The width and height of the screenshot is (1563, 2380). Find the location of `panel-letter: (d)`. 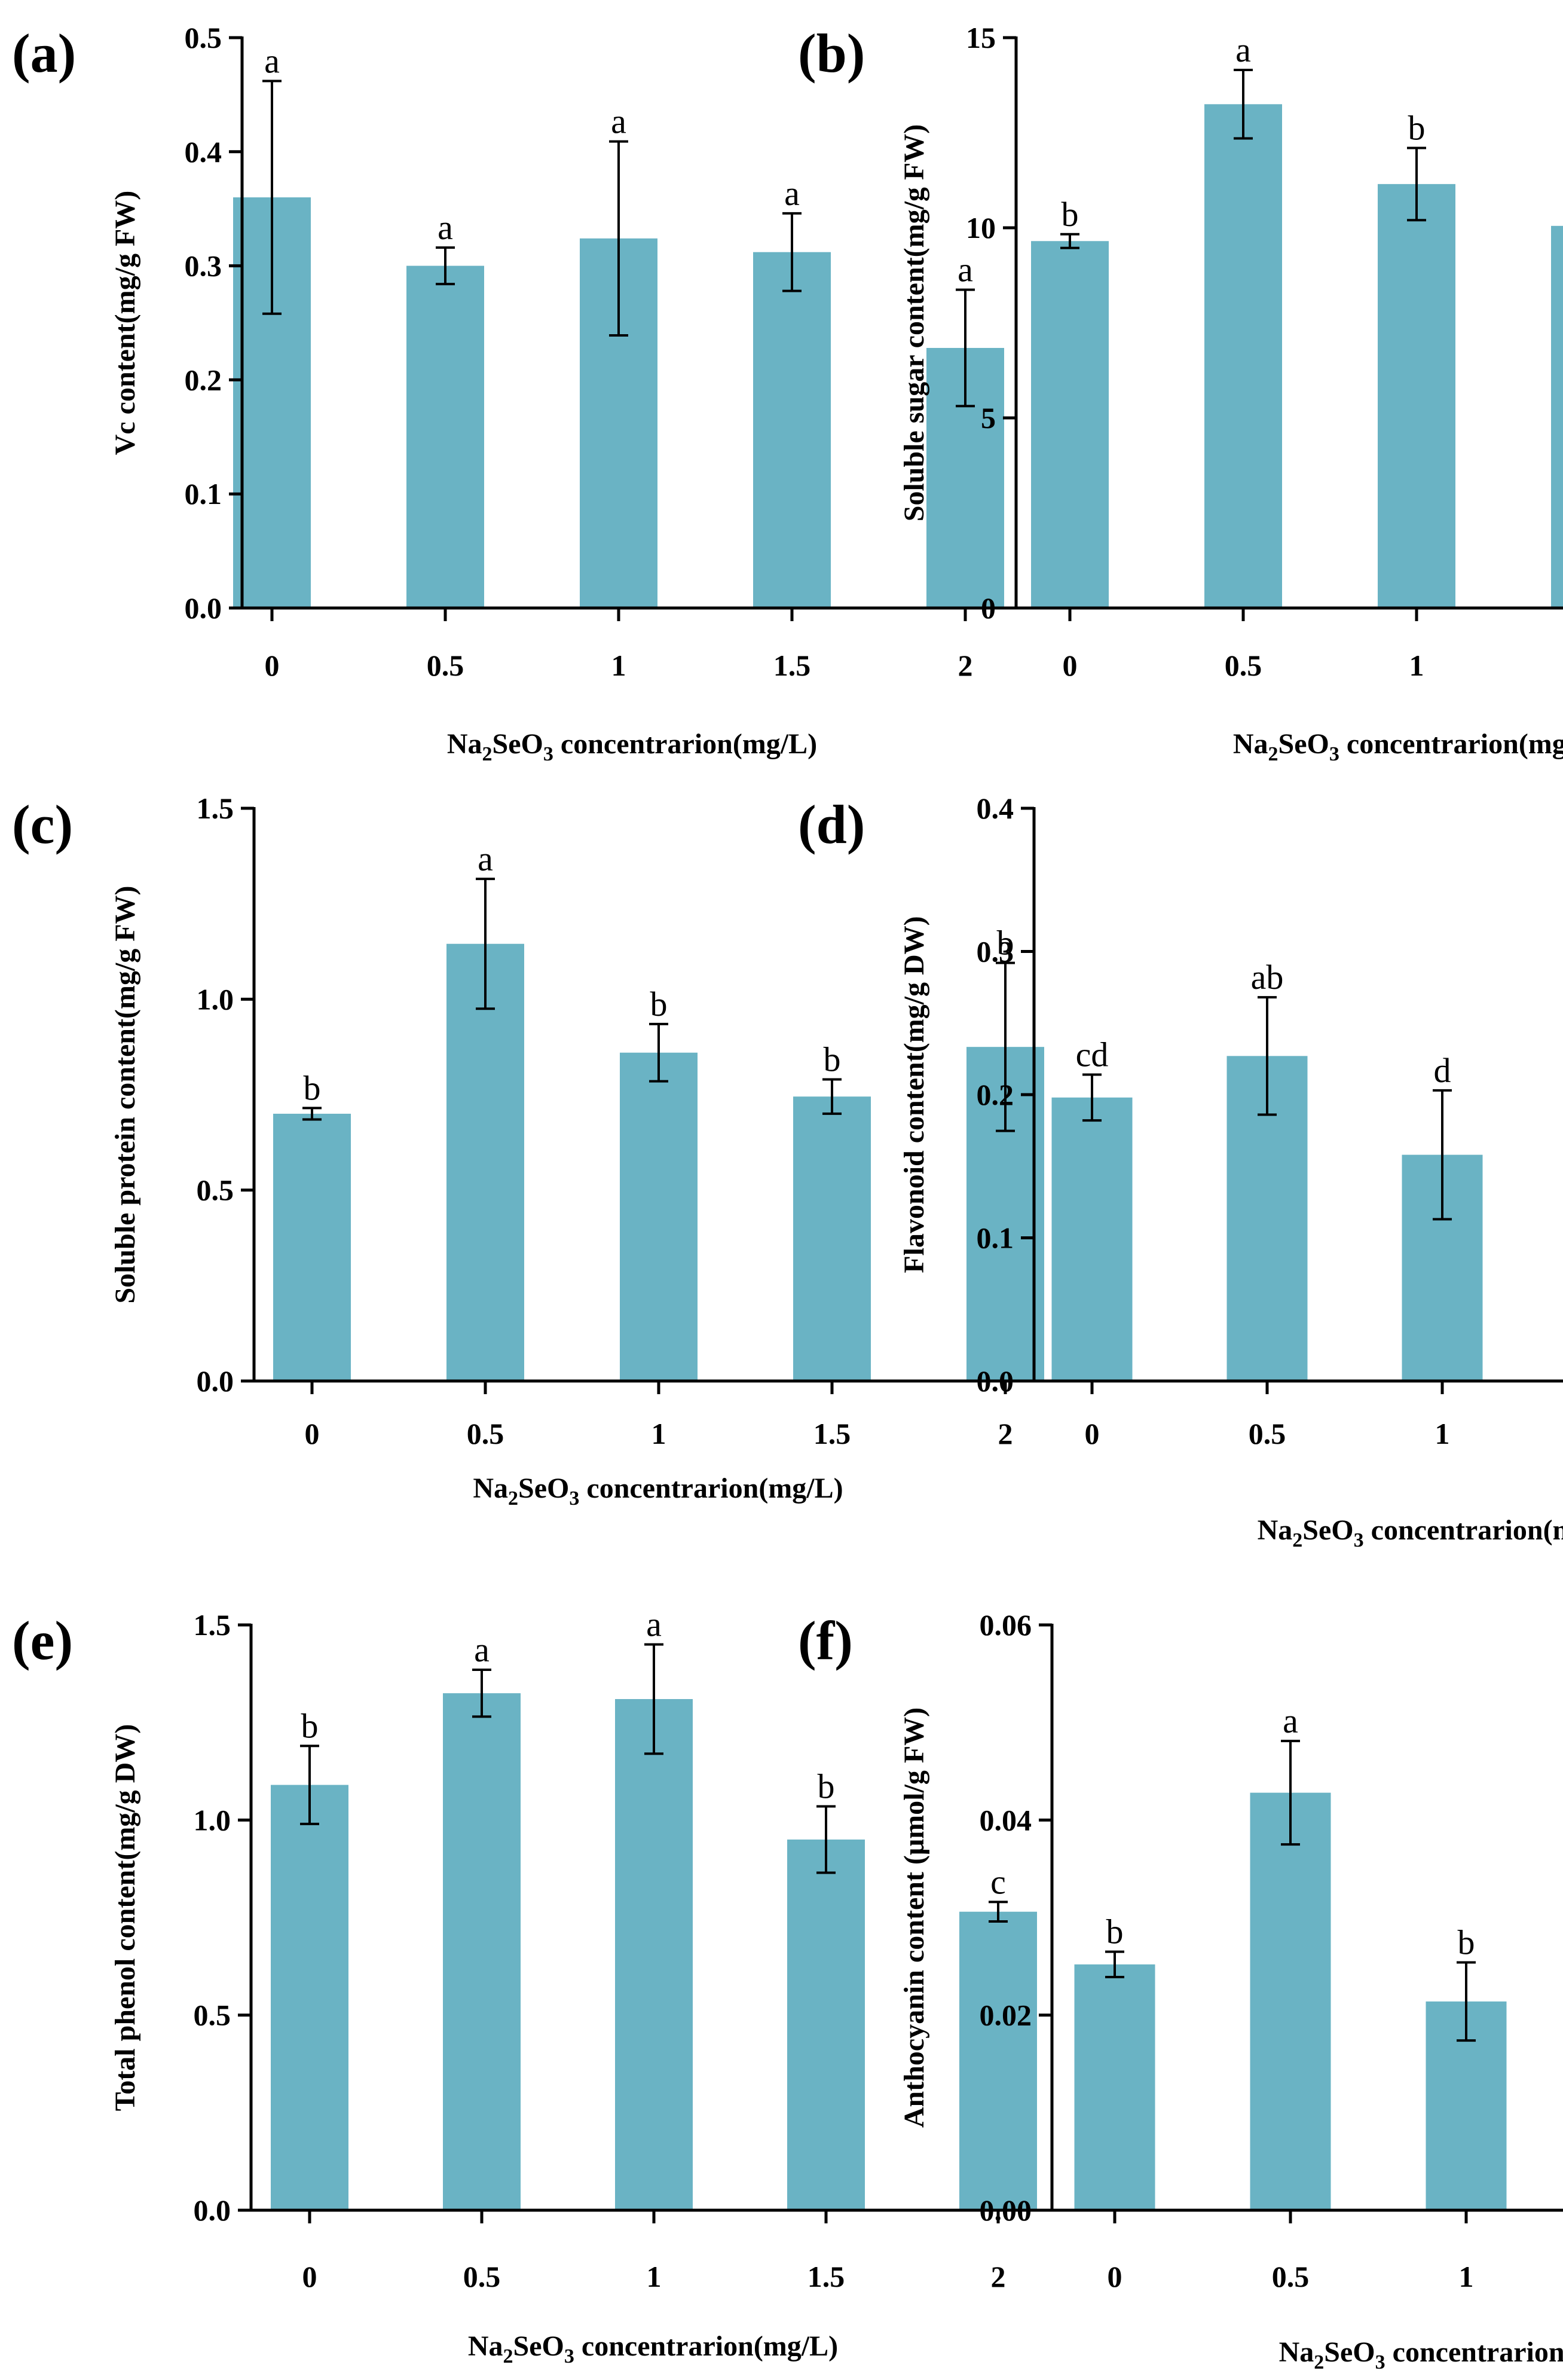

panel-letter: (d) is located at coordinates (831, 825).